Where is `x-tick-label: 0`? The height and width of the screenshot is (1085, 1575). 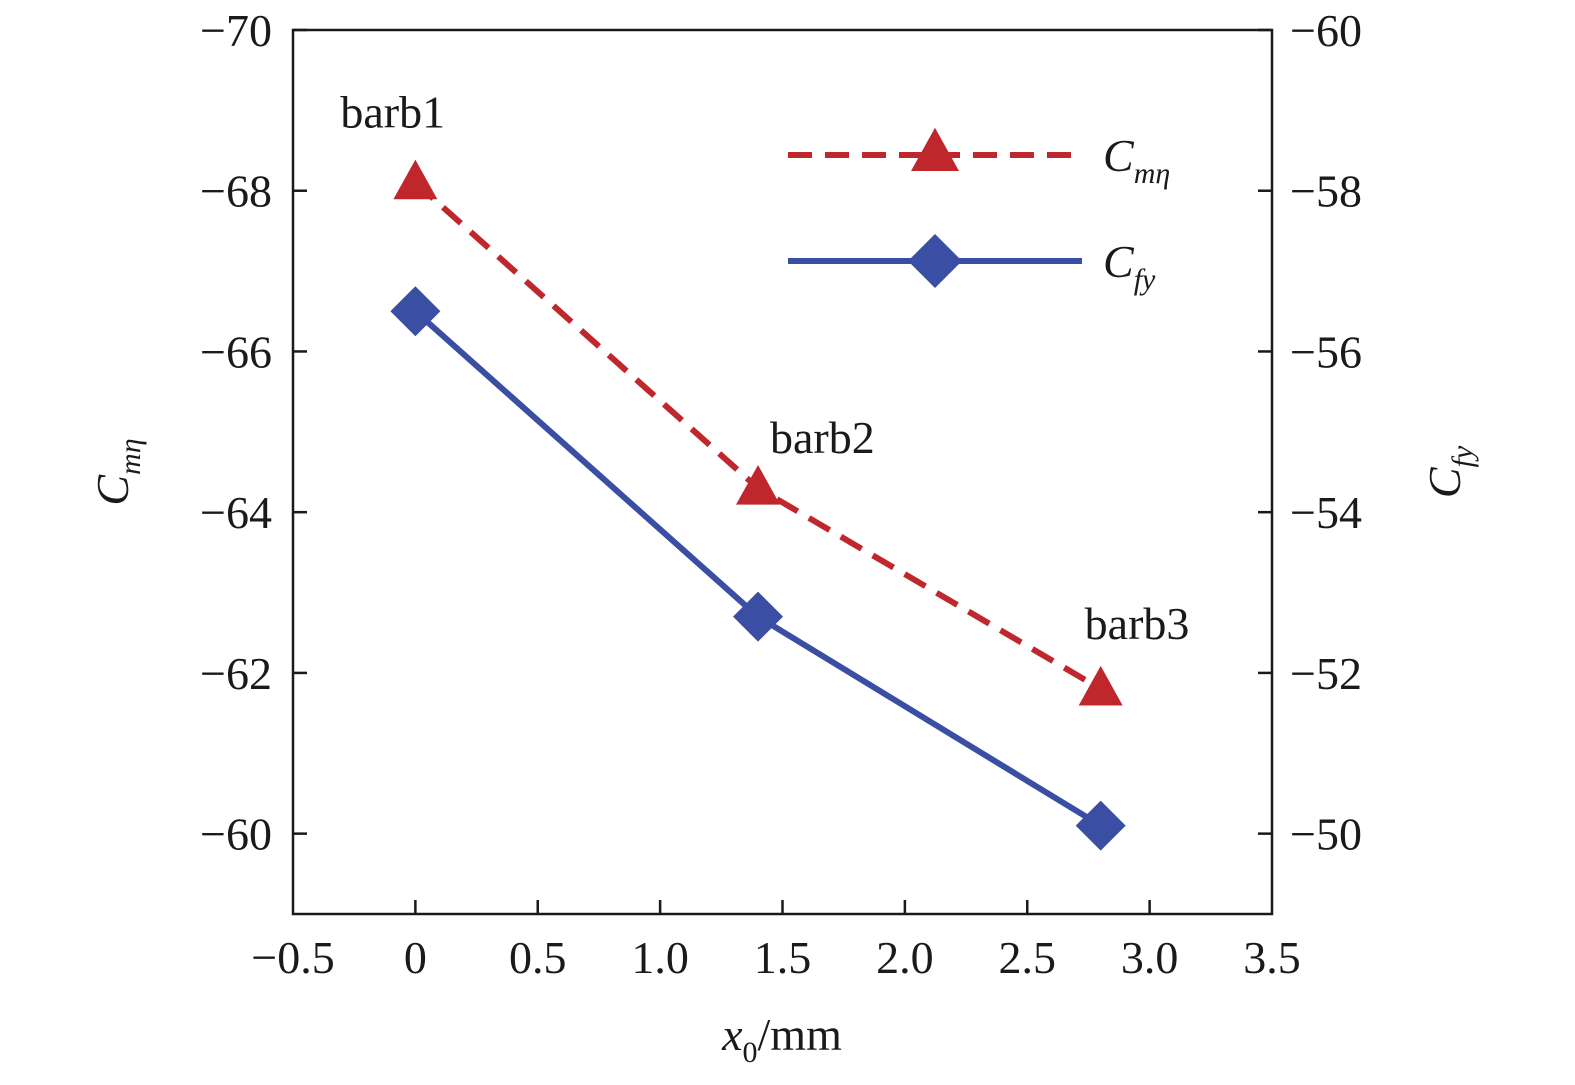
x-tick-label: 0 is located at coordinates (415, 957).